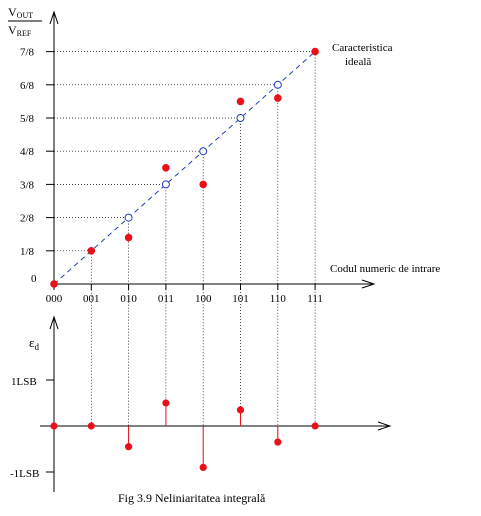 This screenshot has width=481, height=516. I want to click on top-y-tick-label: 4/8, so click(27, 152).